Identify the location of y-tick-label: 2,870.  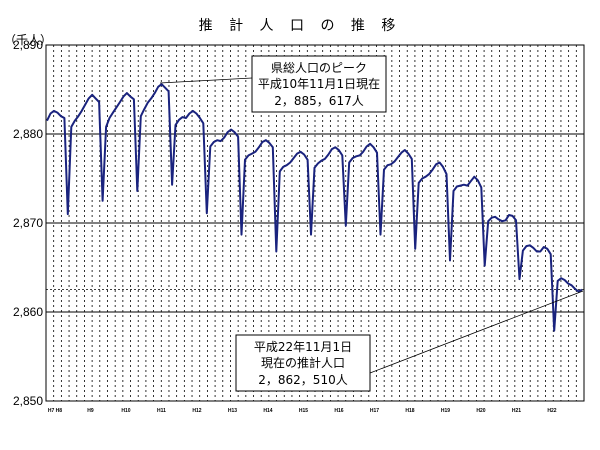
(28, 223).